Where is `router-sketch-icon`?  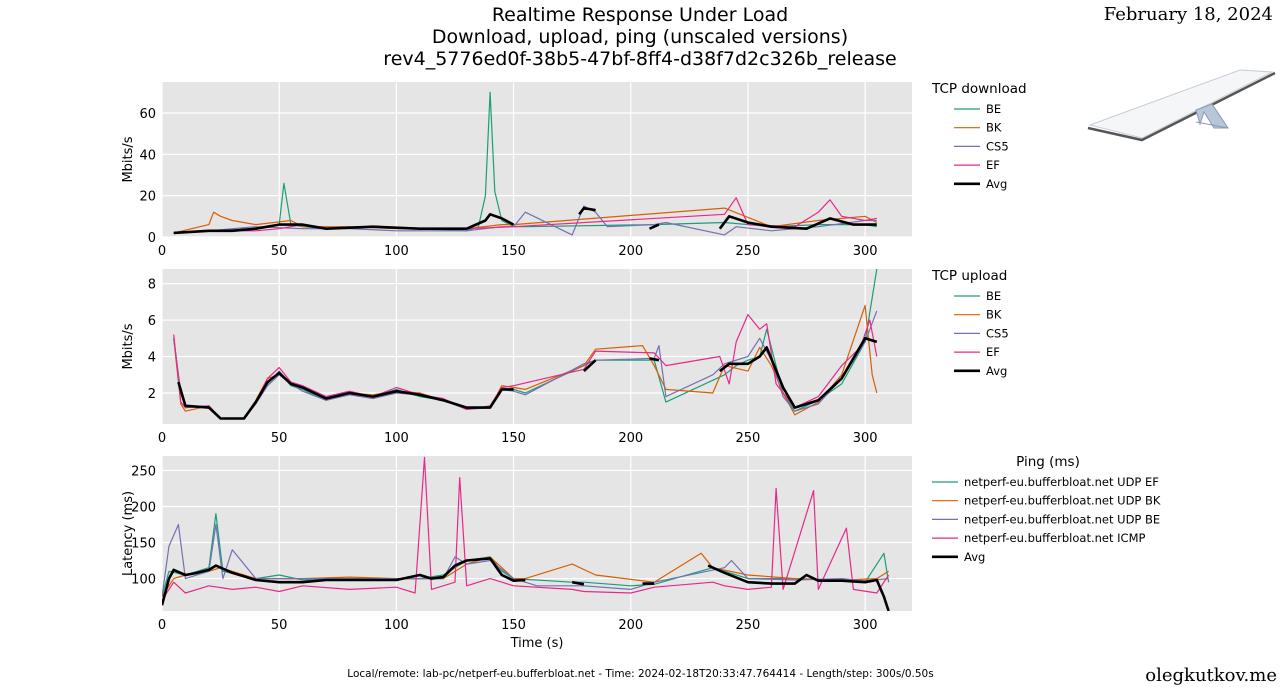
router-sketch-icon is located at coordinates (1181, 105).